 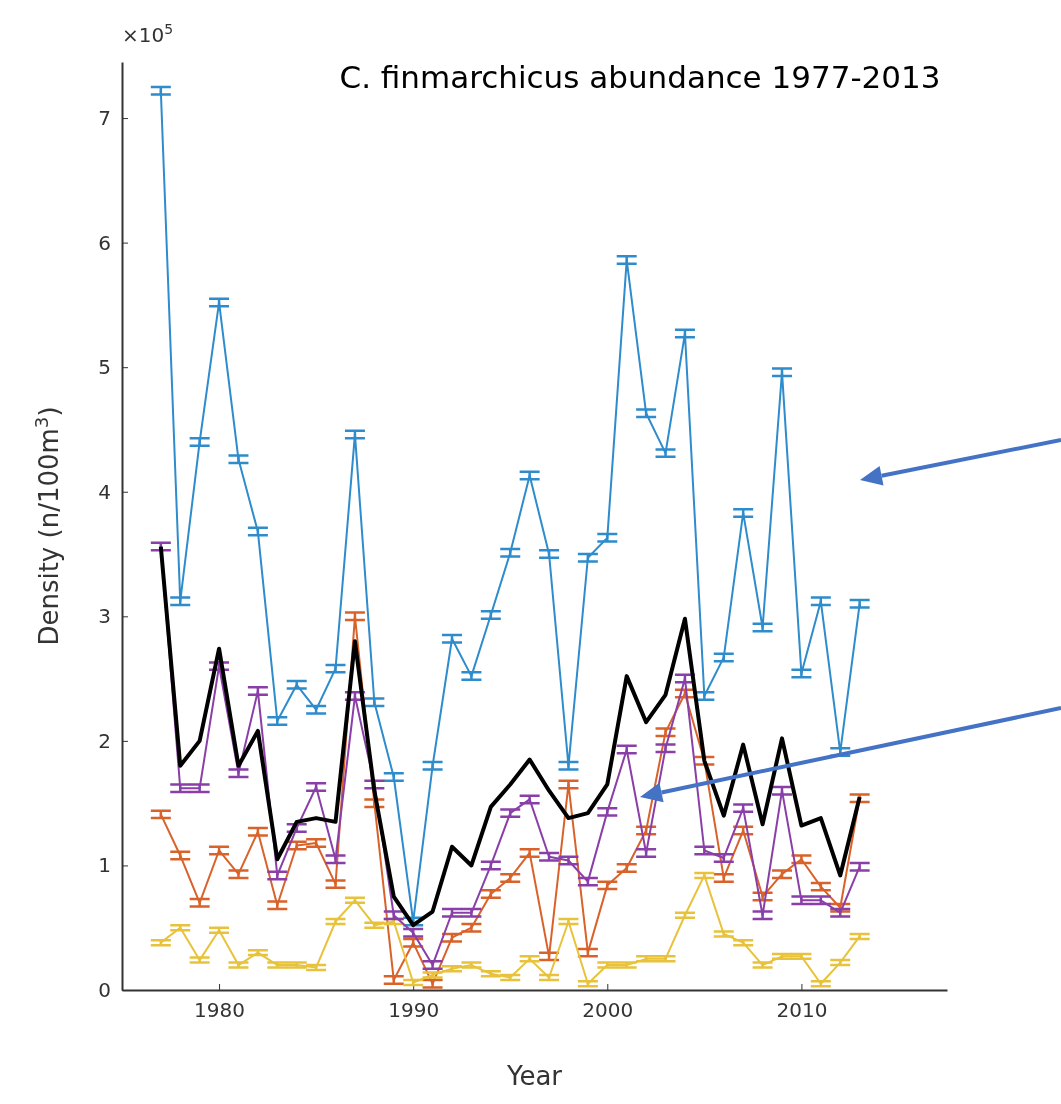 I want to click on y-tick-label: 5, so click(x=104, y=367).